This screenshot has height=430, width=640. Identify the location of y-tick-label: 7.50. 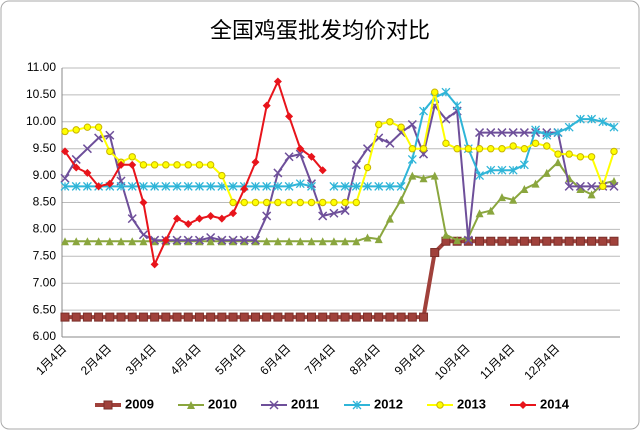
(45, 255).